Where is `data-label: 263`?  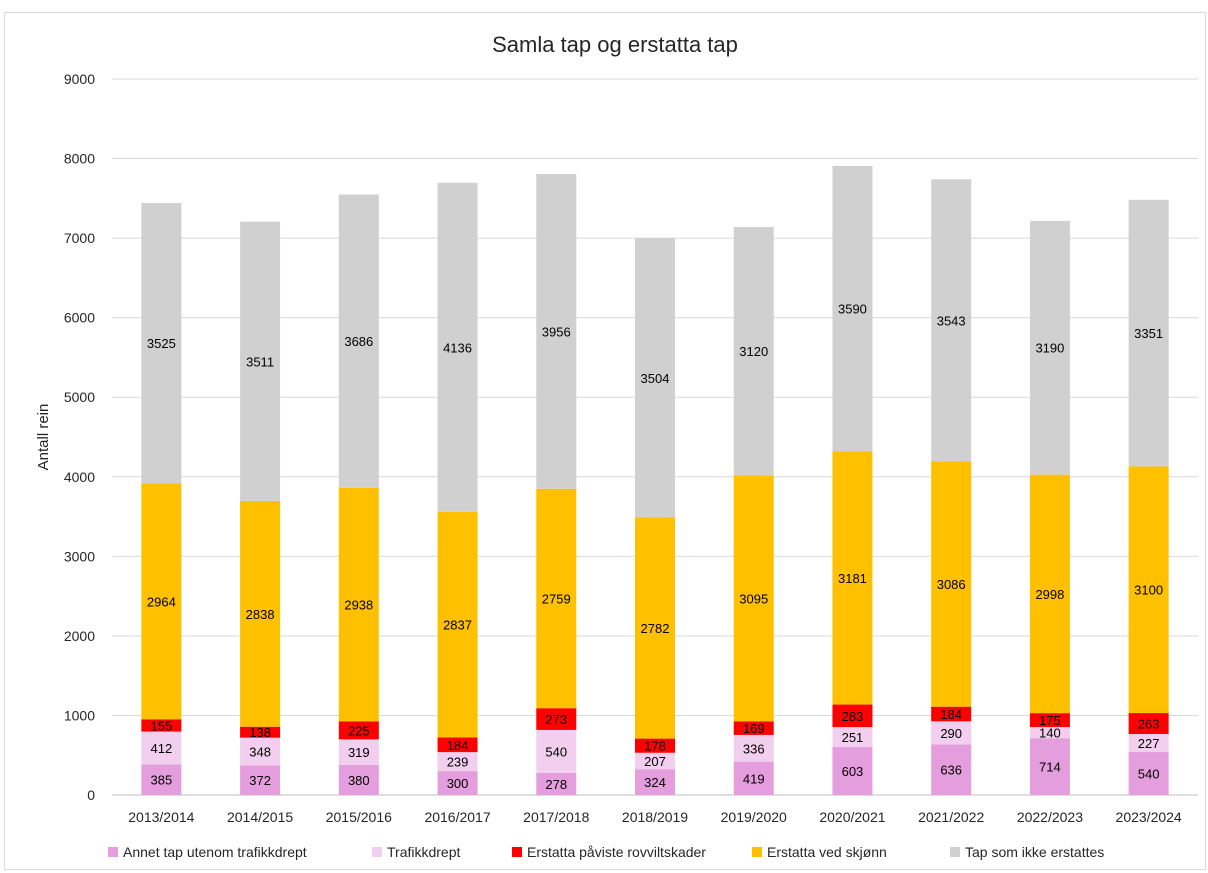
data-label: 263 is located at coordinates (1149, 724).